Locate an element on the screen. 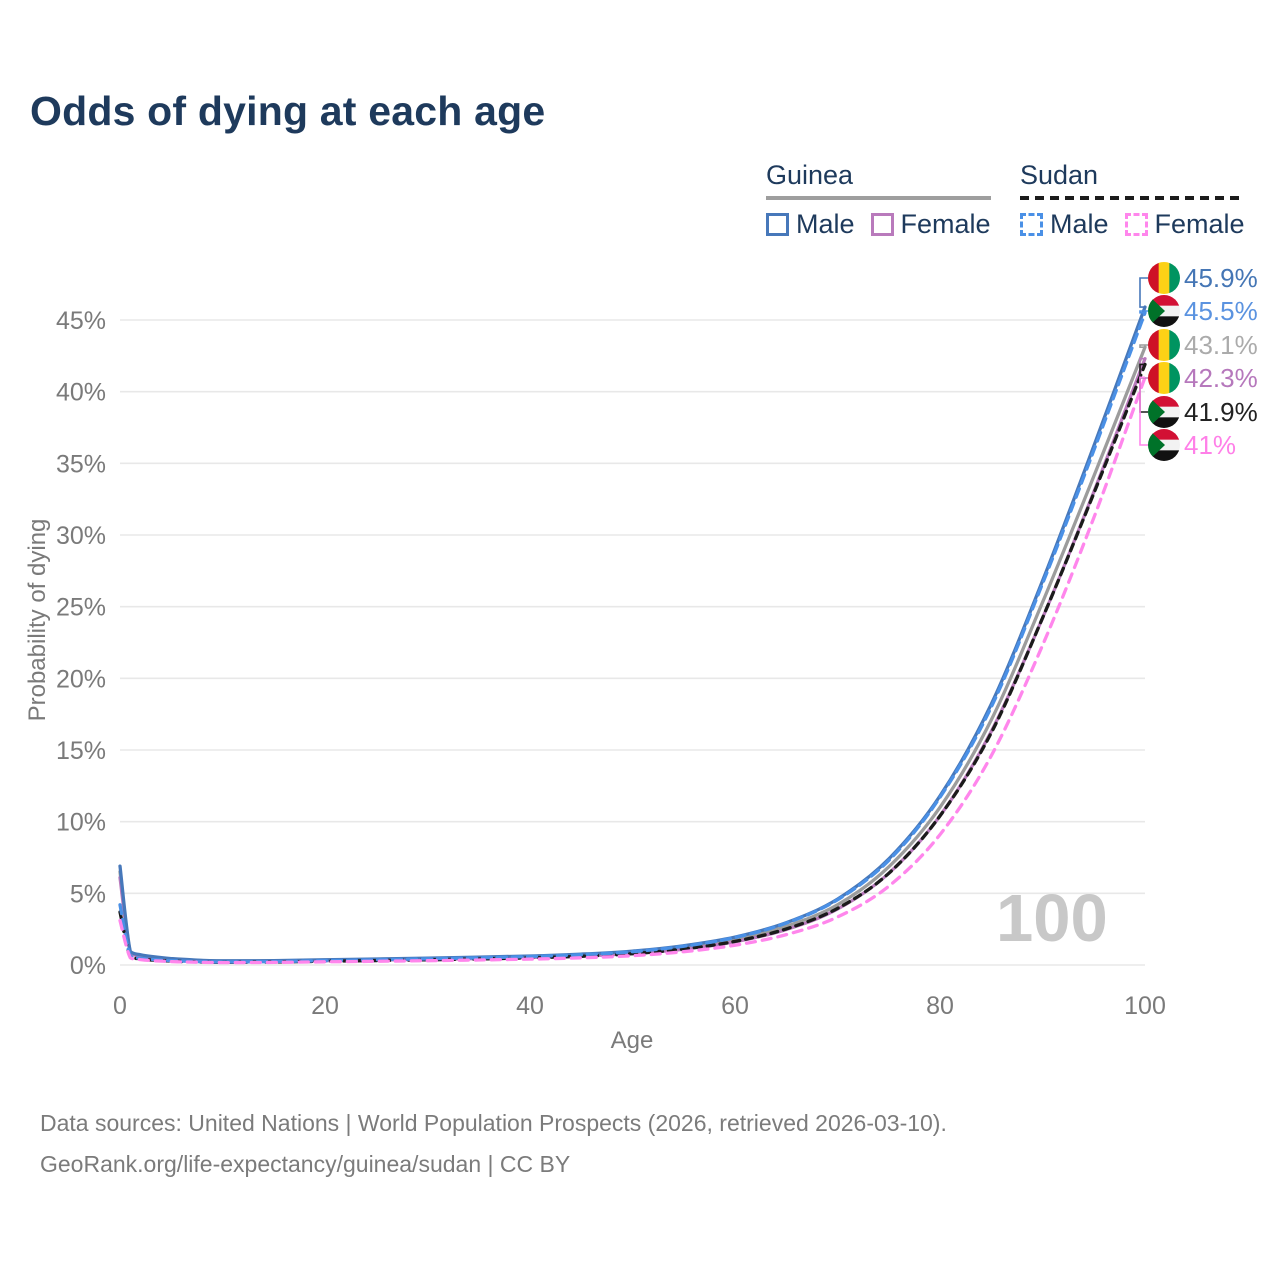  age-watermark: 100 is located at coordinates (1052, 918).